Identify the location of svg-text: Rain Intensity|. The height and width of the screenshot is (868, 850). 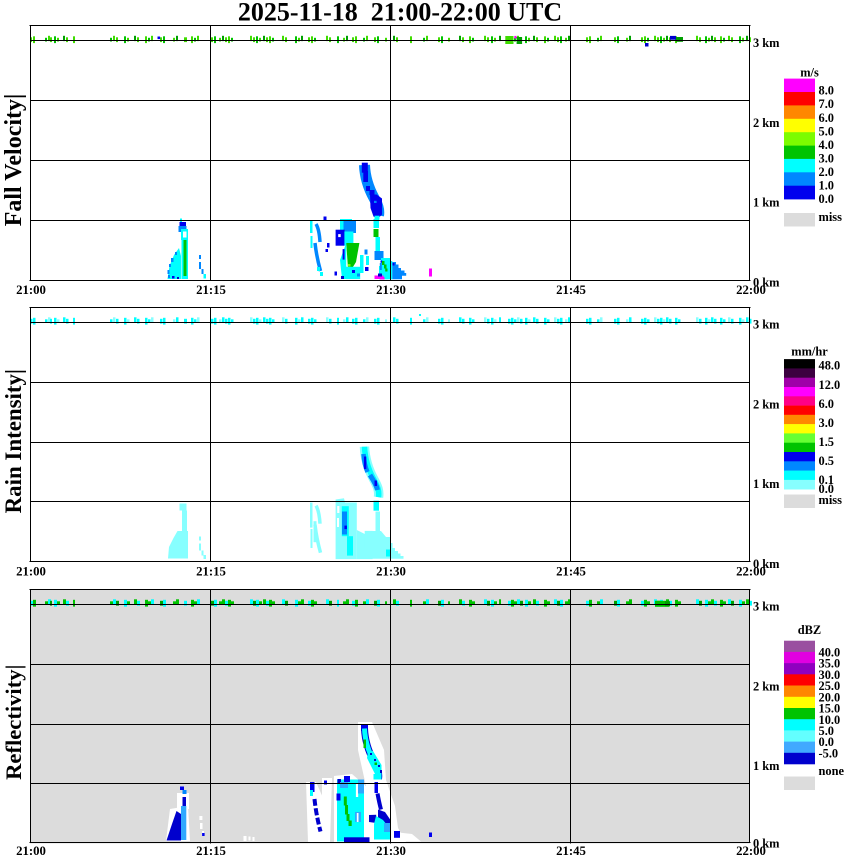
(13, 441).